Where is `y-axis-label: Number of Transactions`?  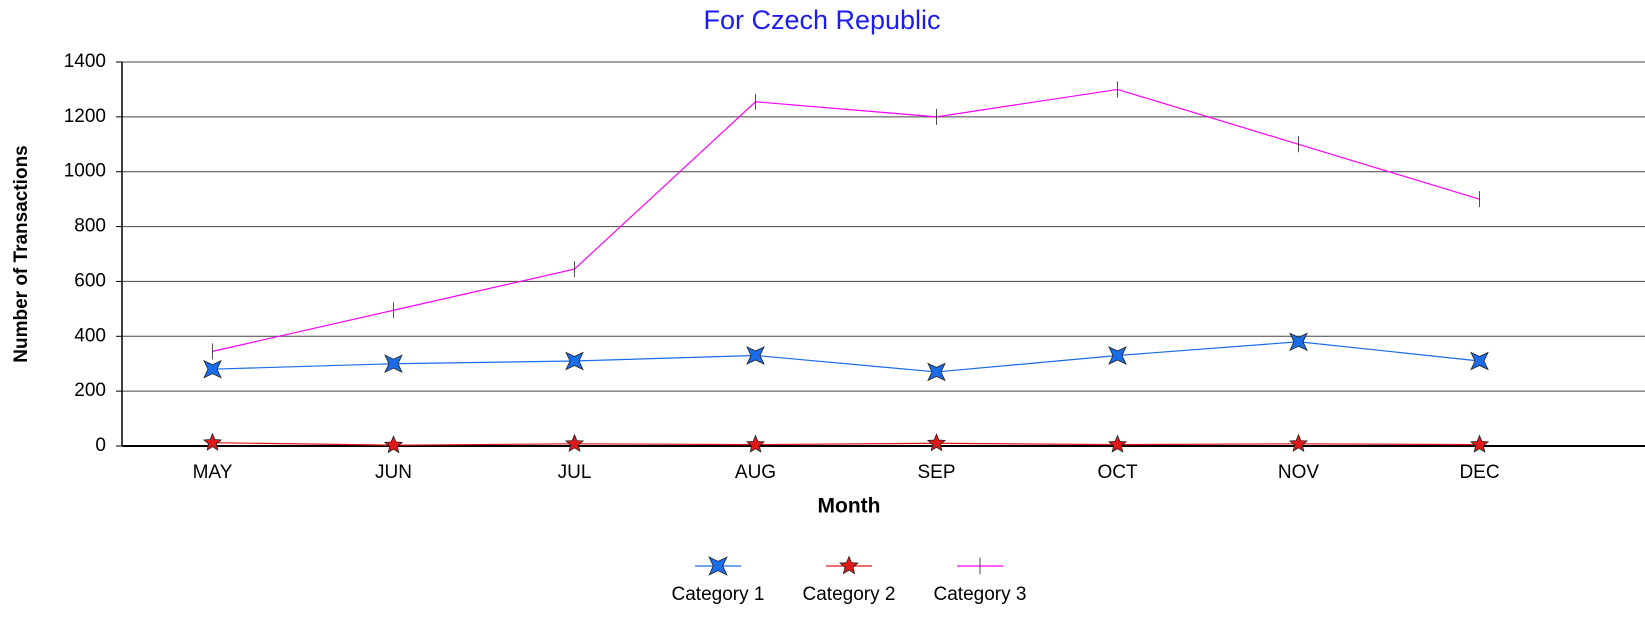
y-axis-label: Number of Transactions is located at coordinates (21, 254).